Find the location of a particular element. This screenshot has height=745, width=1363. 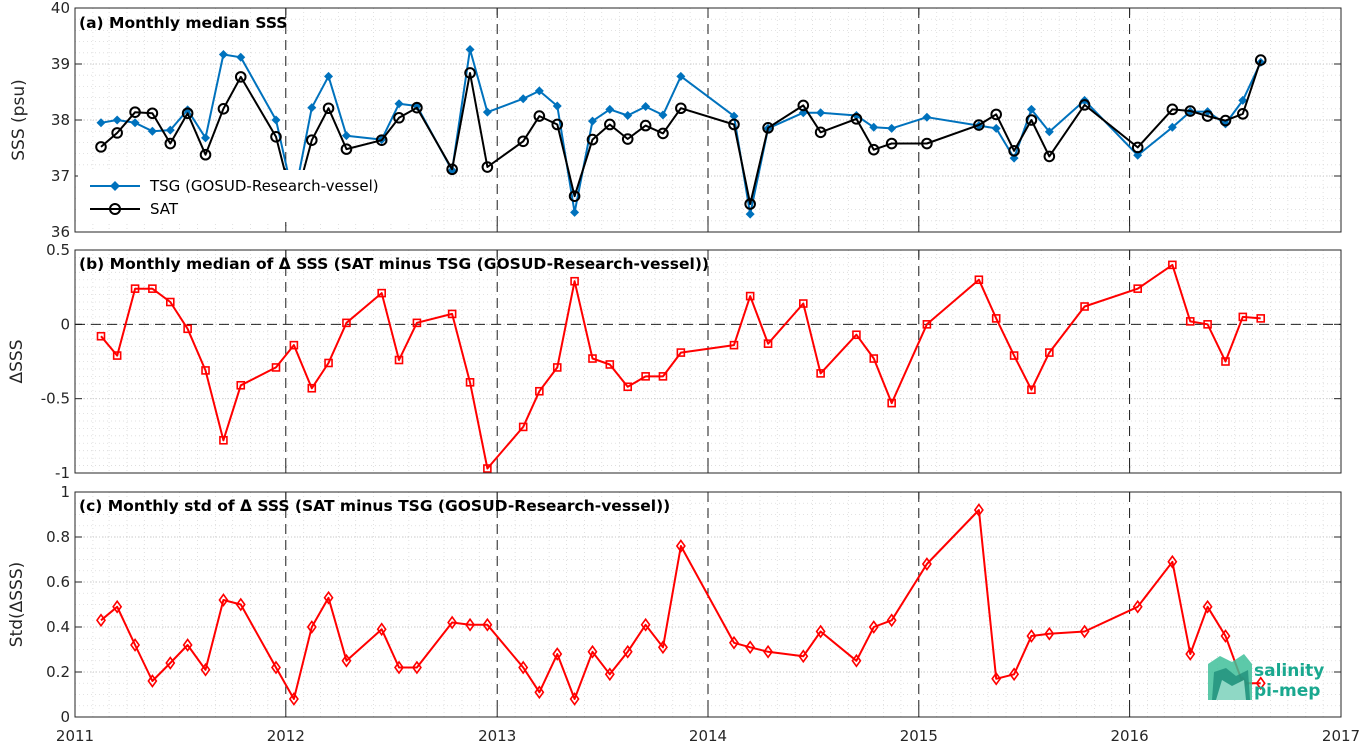

x-tick-label: 2013 is located at coordinates (497, 736).